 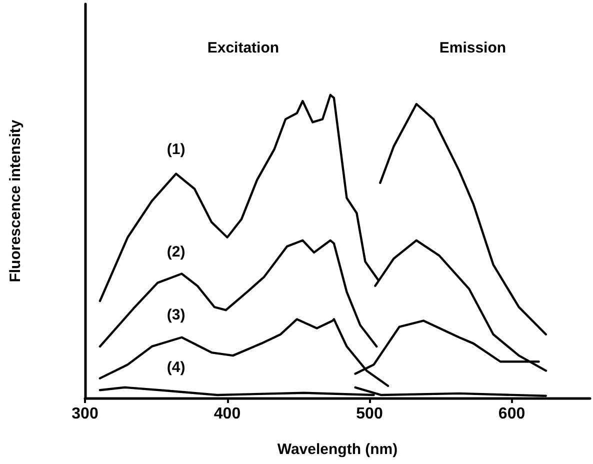 I want to click on text: Excitation, so click(x=243, y=48).